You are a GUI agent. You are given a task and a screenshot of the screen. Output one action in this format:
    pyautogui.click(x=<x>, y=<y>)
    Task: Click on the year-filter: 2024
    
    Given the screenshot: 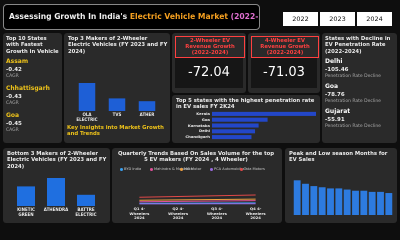 What is the action you would take?
    pyautogui.click(x=374, y=19)
    